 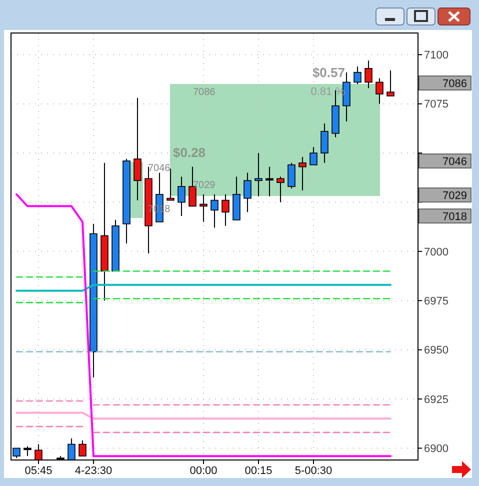 I want to click on x-tick-label: 00:00, so click(x=204, y=470).